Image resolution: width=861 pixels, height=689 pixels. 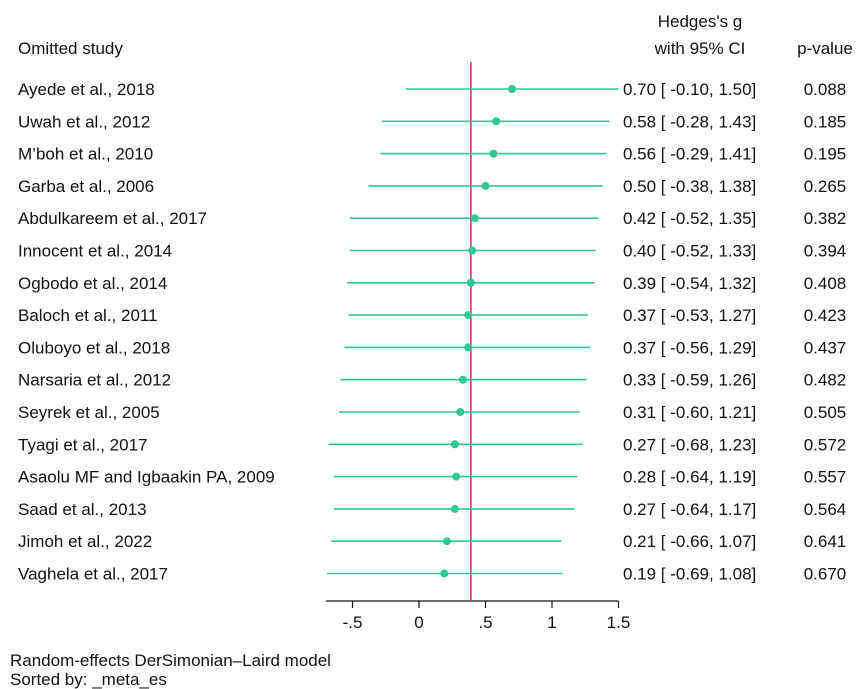 What do you see at coordinates (689, 315) in the screenshot?
I see `ci-text: 0.37 [ -0.53, 1.27]` at bounding box center [689, 315].